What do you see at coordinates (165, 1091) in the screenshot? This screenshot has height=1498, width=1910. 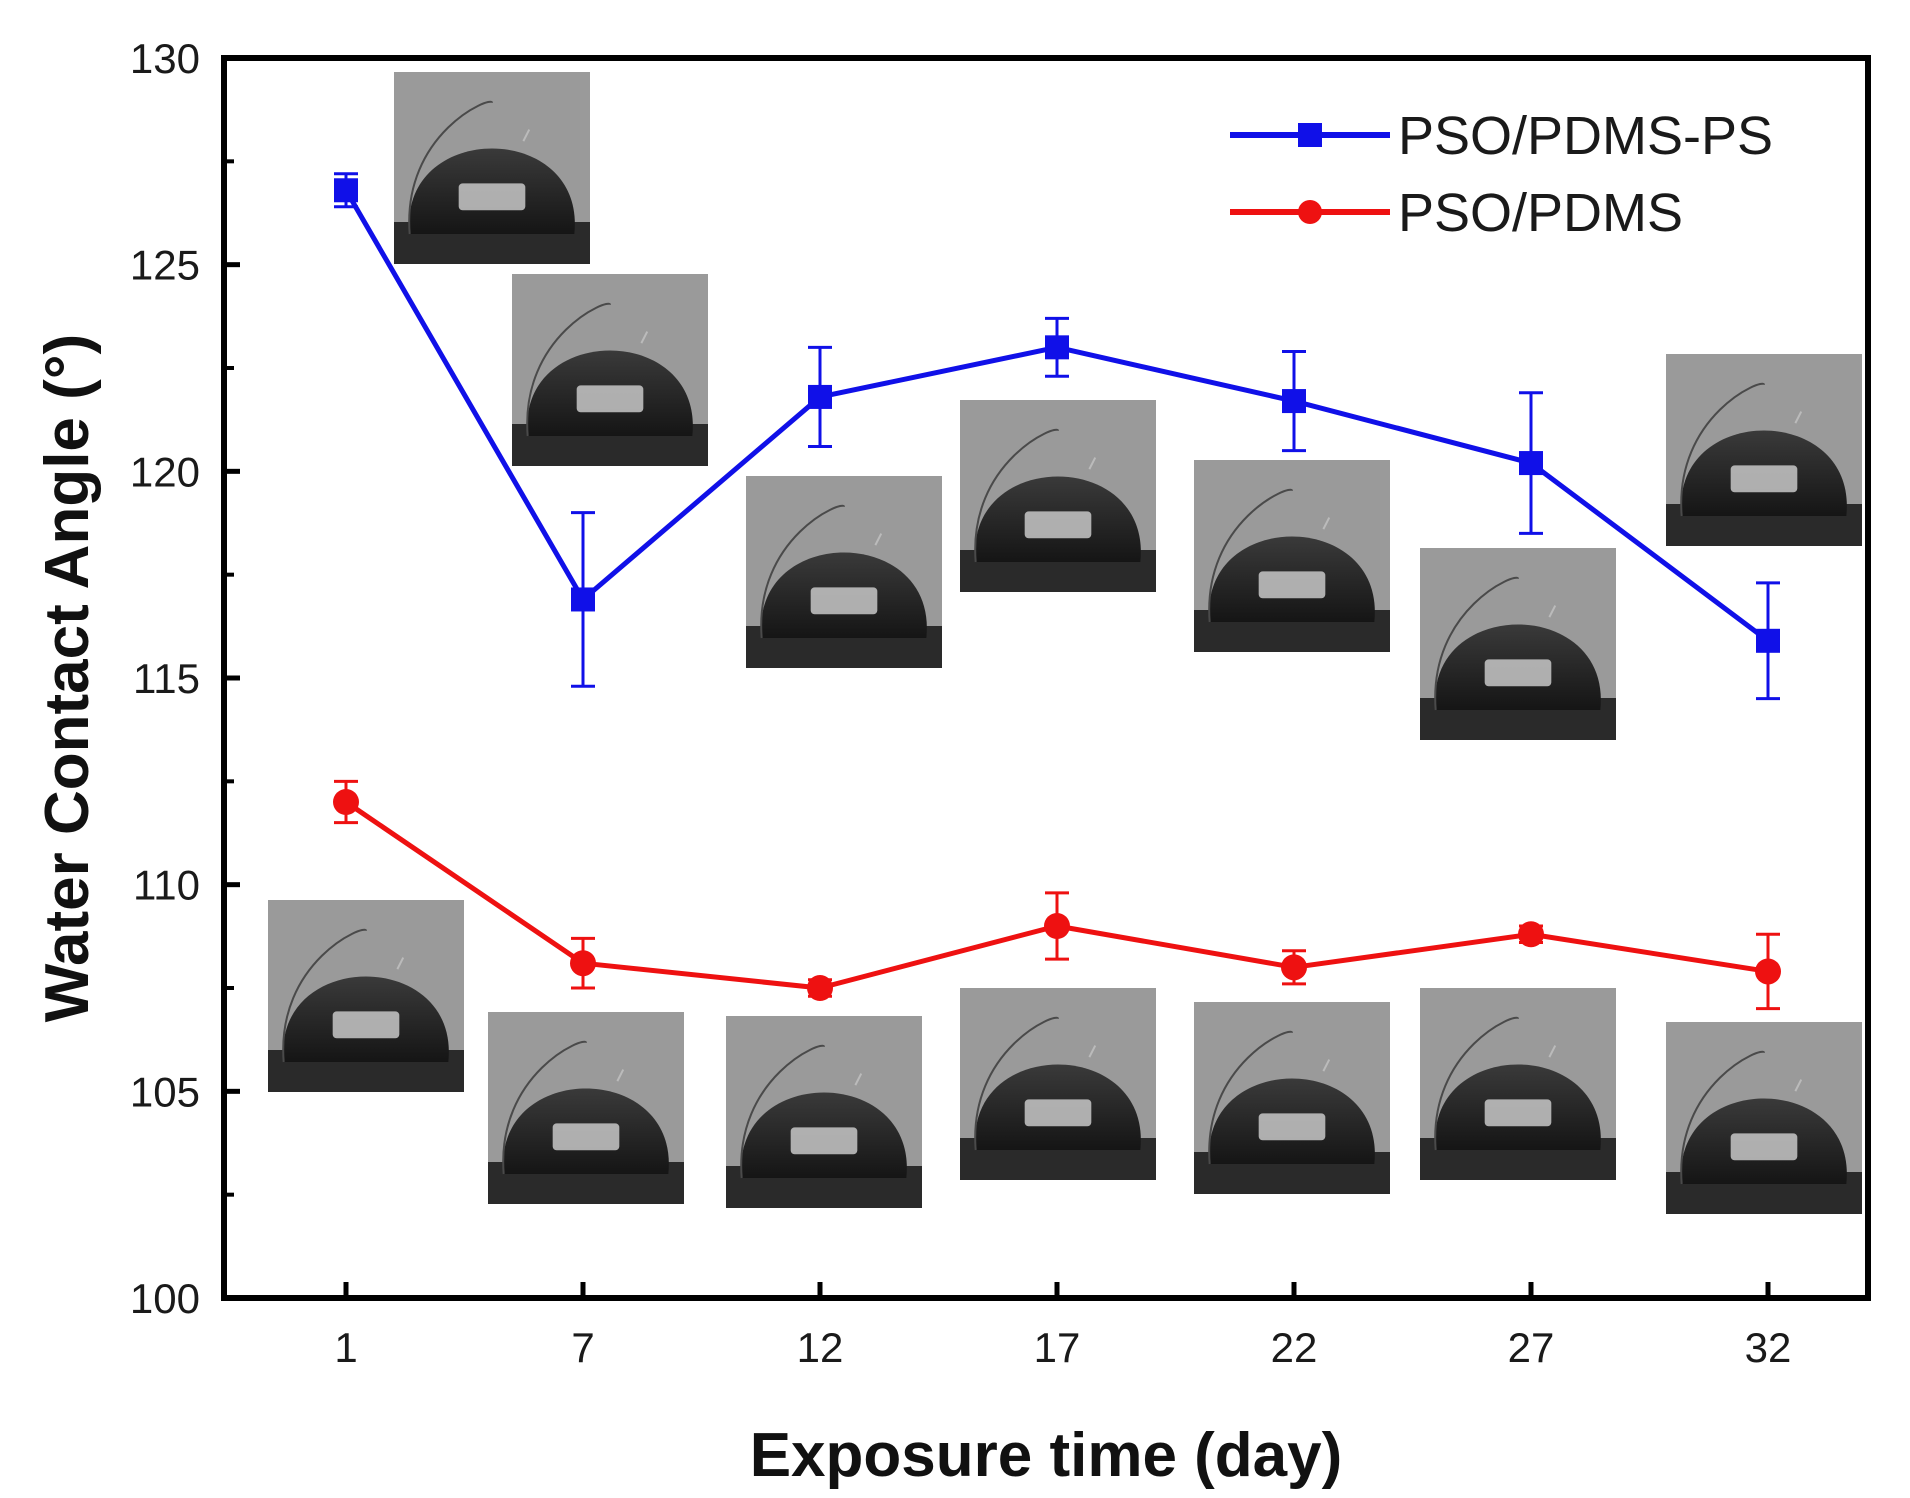 I see `y-tick-label: 105` at bounding box center [165, 1091].